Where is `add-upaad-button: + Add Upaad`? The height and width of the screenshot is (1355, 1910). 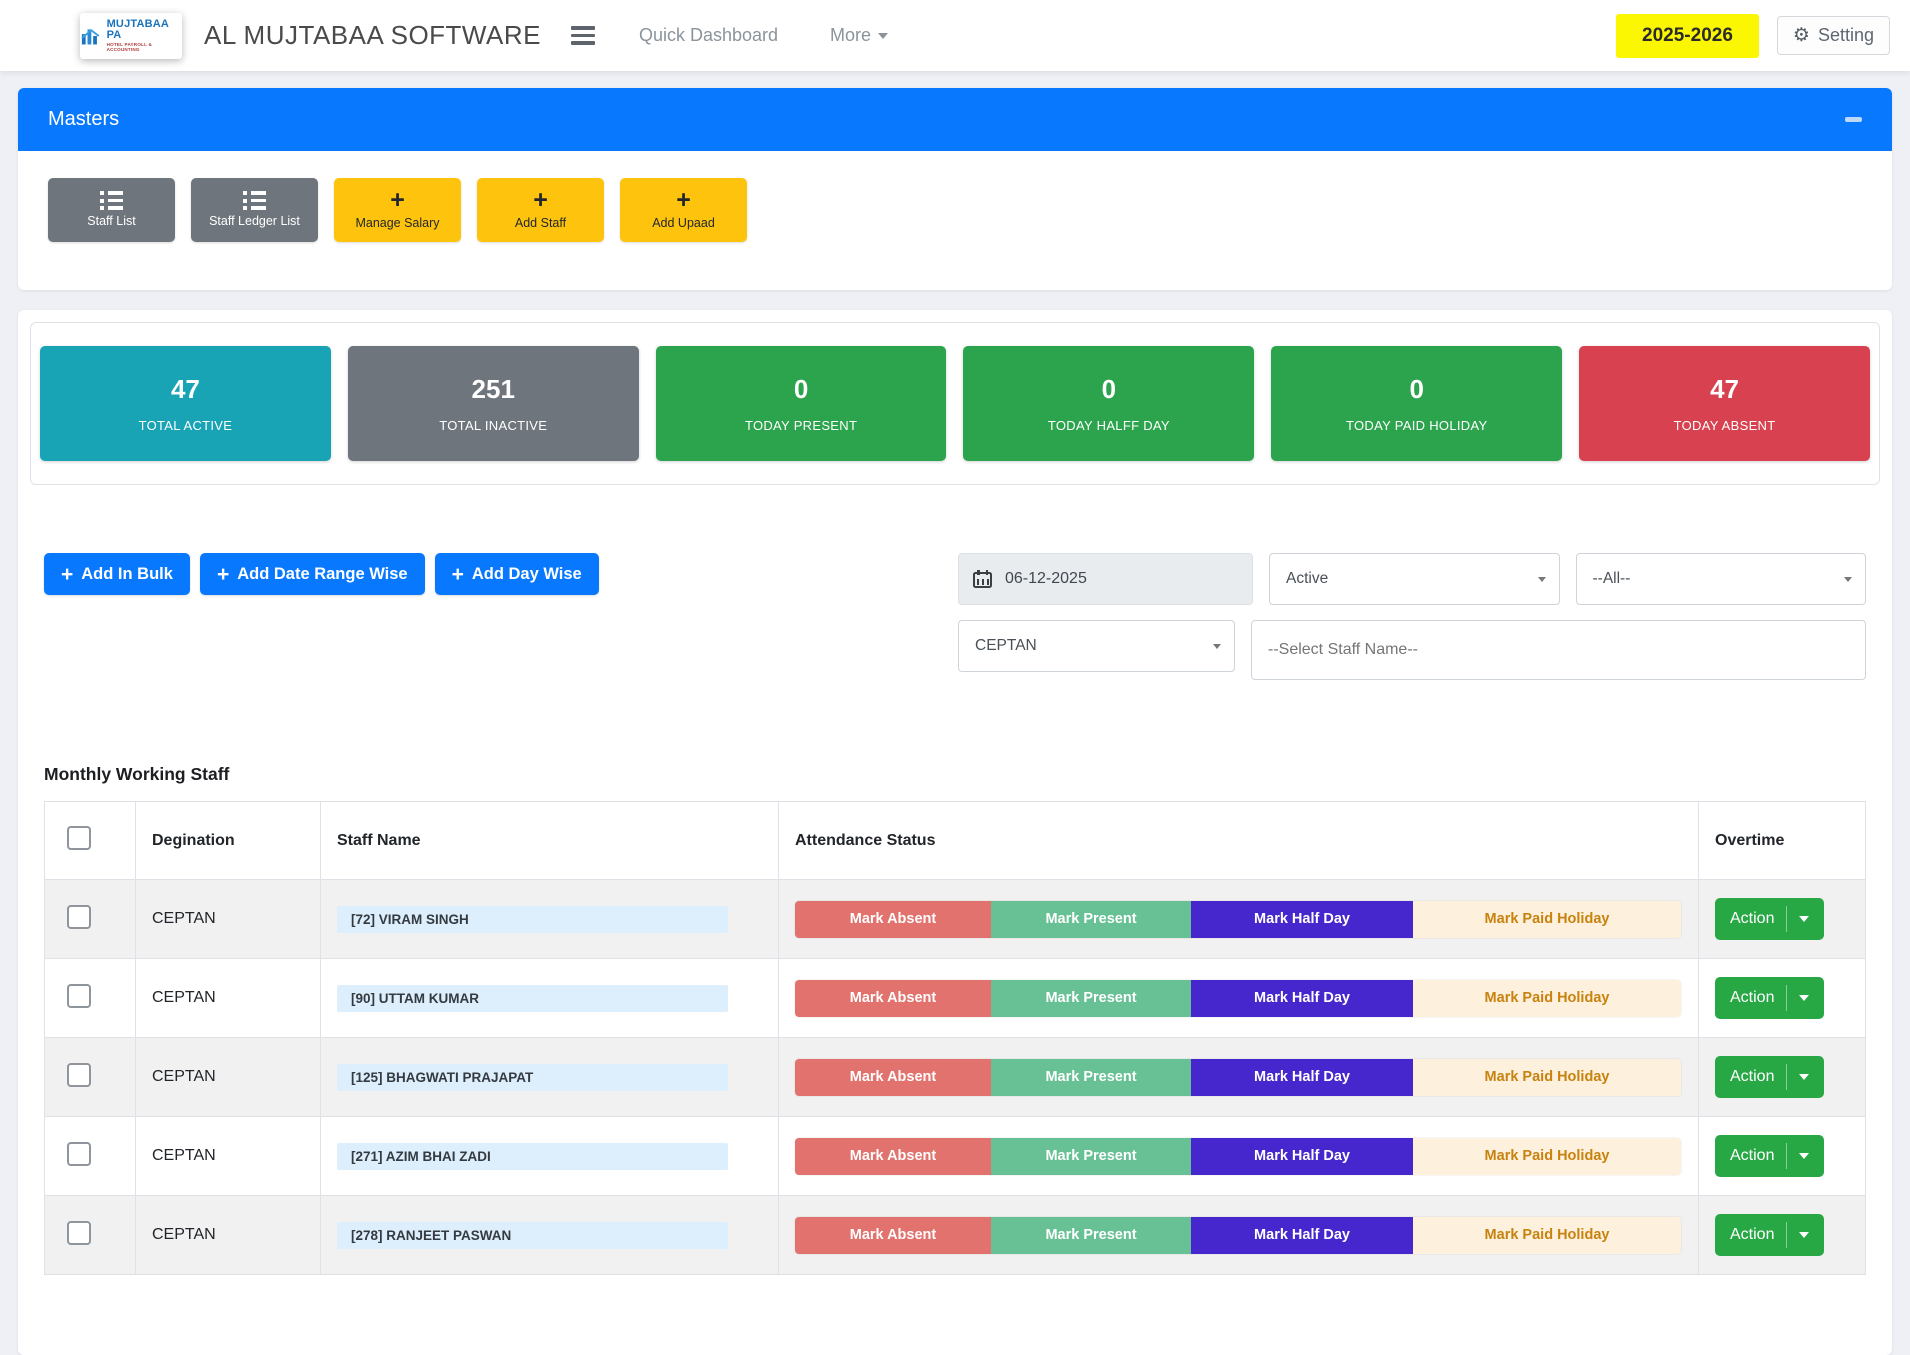
add-upaad-button: + Add Upaad is located at coordinates (683, 210).